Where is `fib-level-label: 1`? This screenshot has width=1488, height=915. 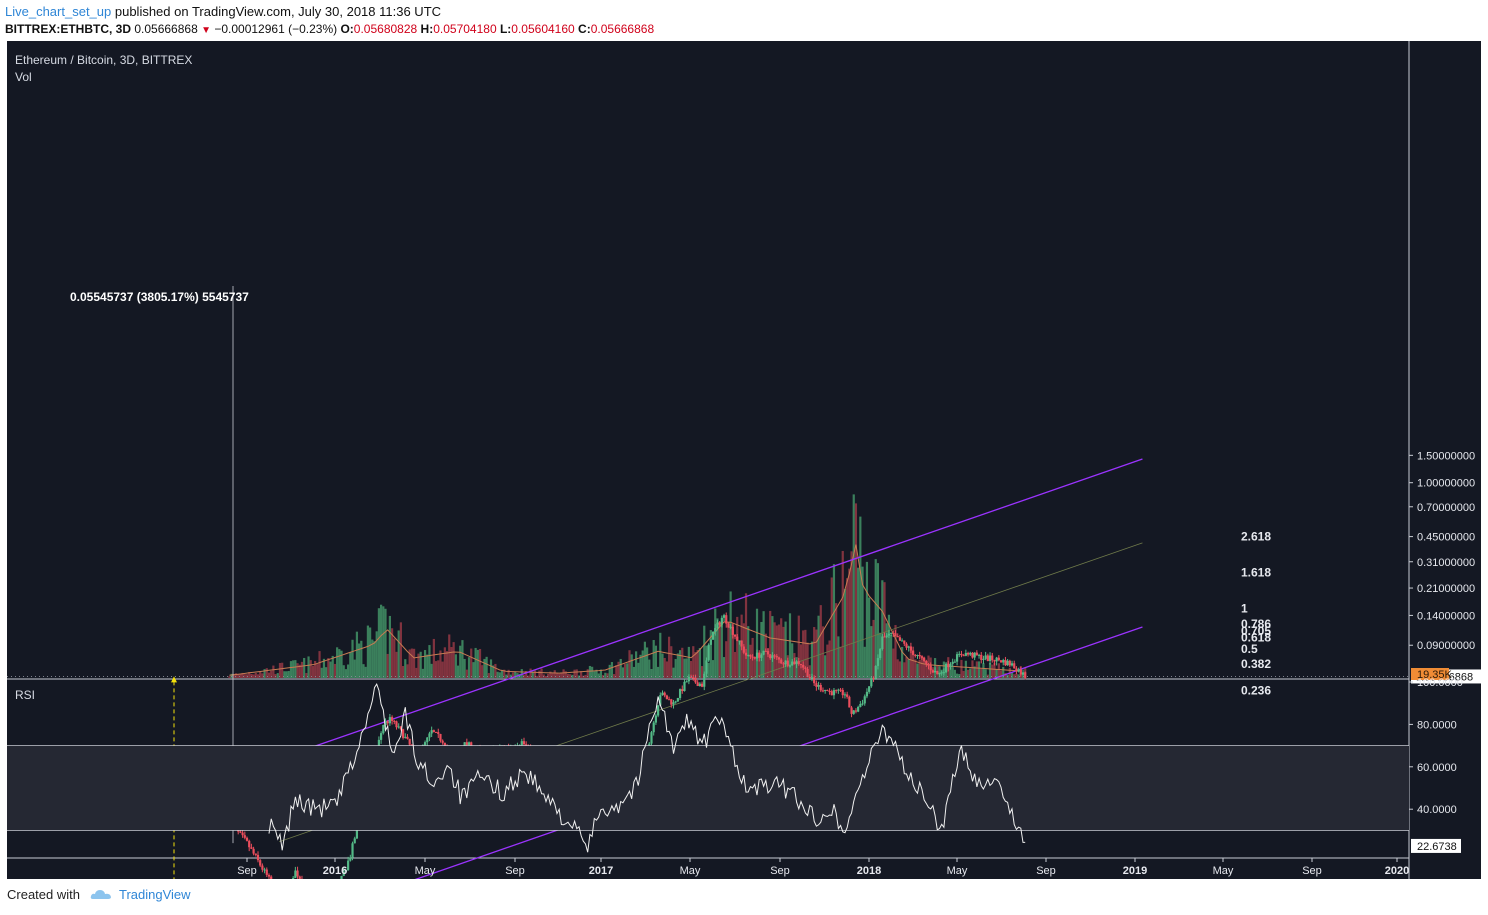 fib-level-label: 1 is located at coordinates (1244, 609).